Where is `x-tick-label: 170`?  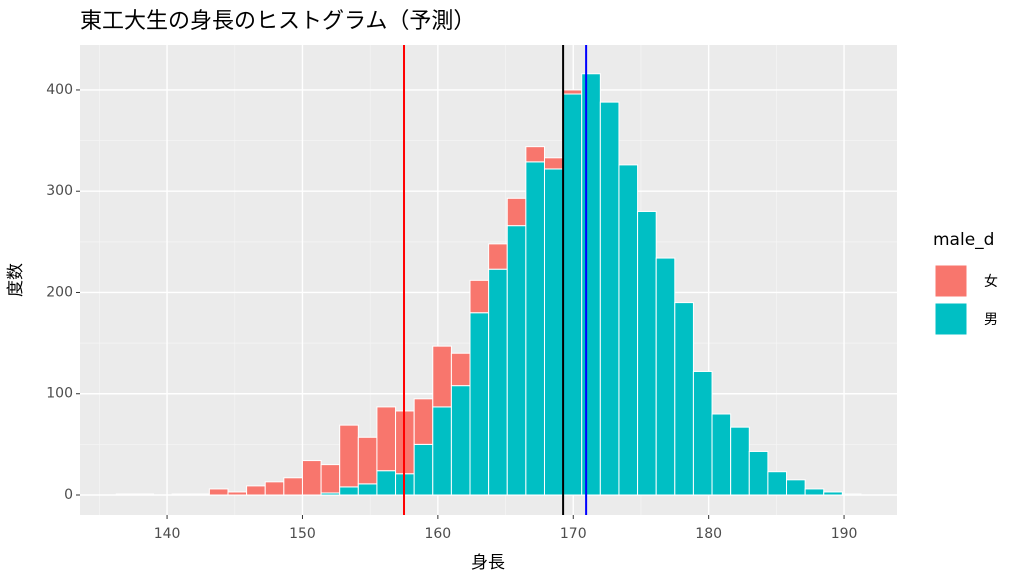
x-tick-label: 170 is located at coordinates (573, 534).